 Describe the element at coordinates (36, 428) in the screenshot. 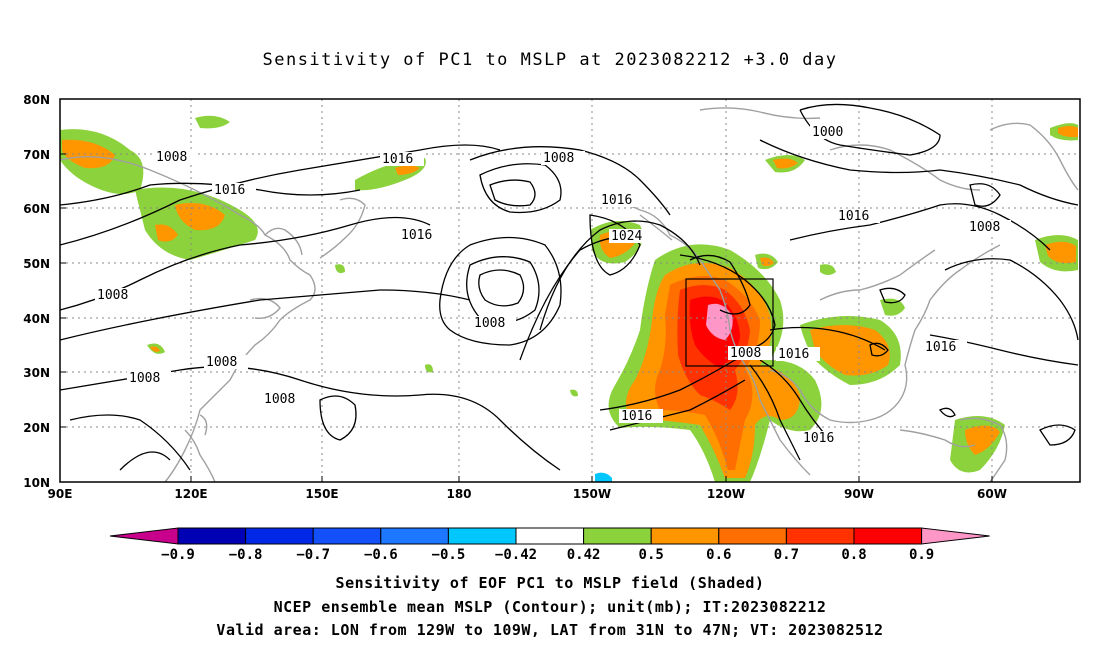

I see `lat-label: 20N` at that location.